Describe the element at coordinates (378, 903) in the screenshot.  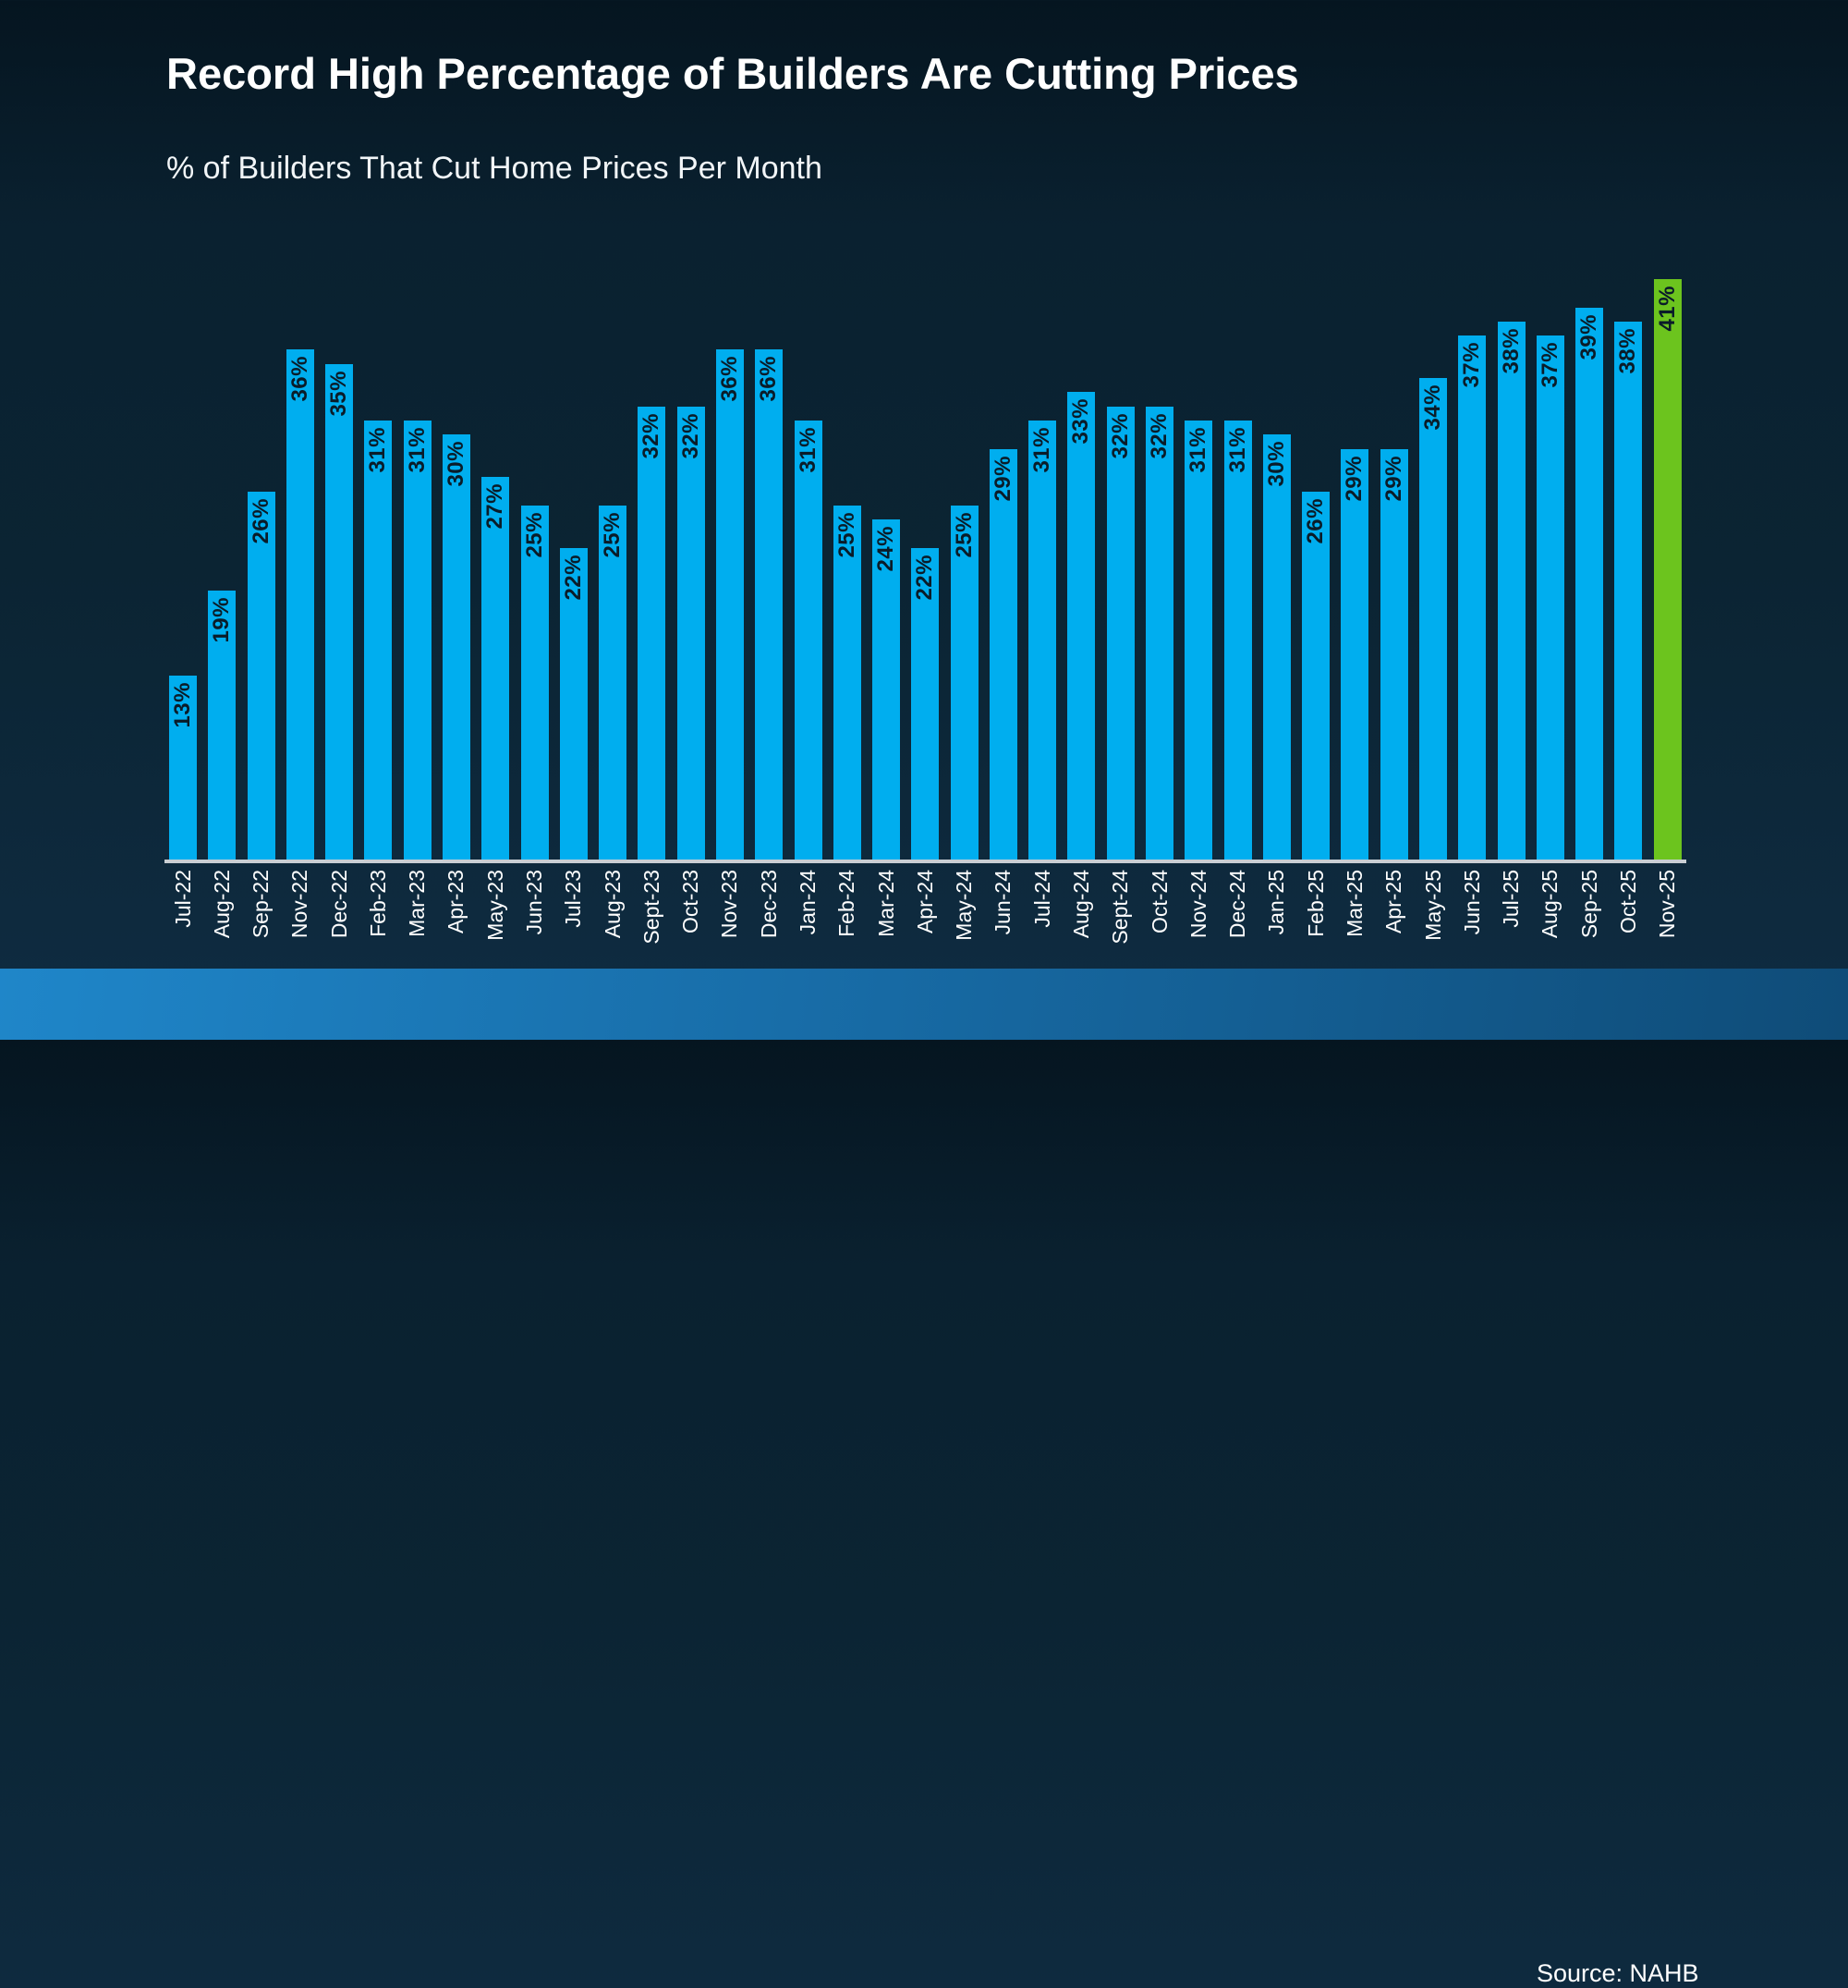
I see `x-axis-label: Feb-23` at that location.